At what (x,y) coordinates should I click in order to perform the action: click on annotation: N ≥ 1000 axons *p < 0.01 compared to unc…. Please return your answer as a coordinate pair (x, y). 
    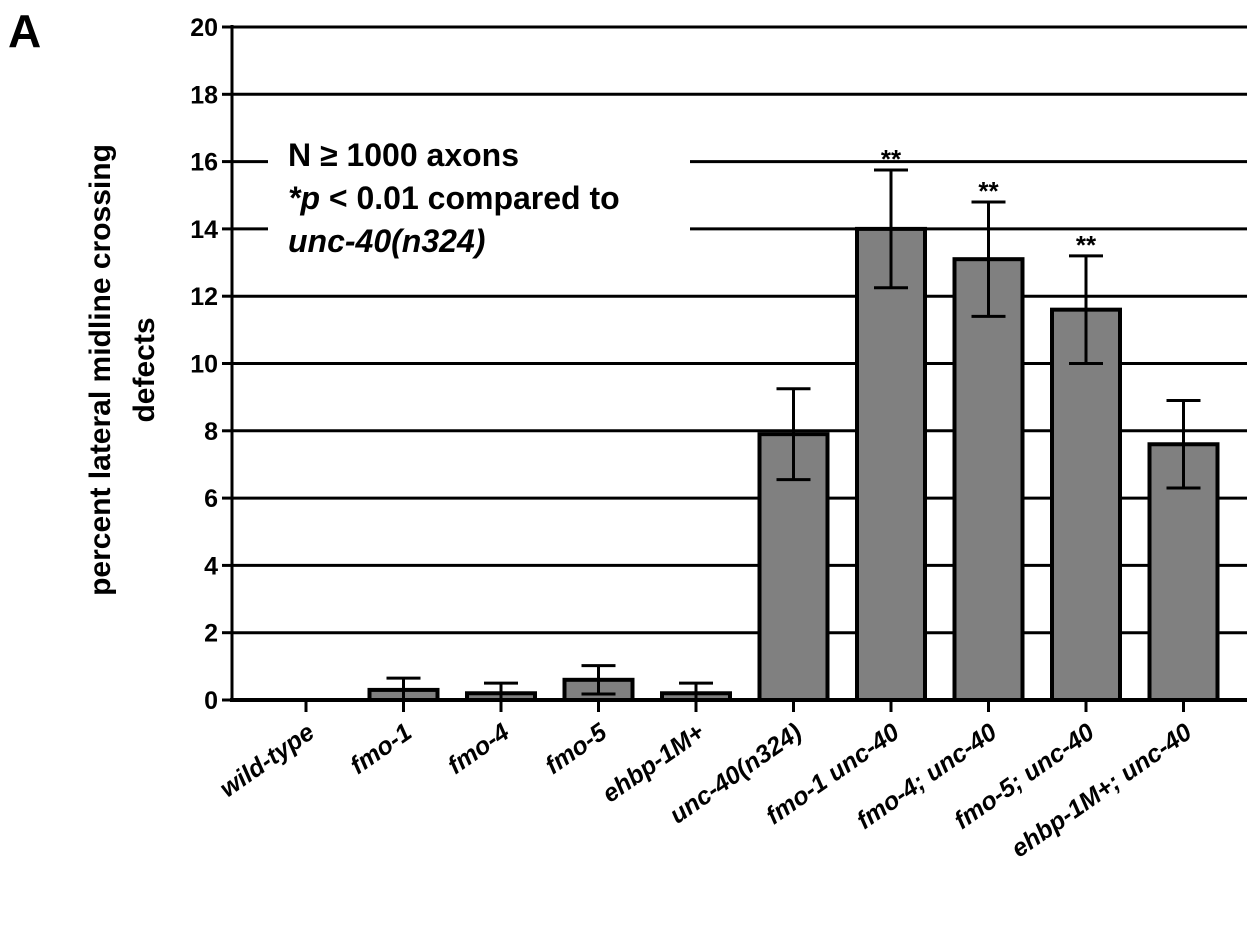
    Looking at the image, I should click on (454, 198).